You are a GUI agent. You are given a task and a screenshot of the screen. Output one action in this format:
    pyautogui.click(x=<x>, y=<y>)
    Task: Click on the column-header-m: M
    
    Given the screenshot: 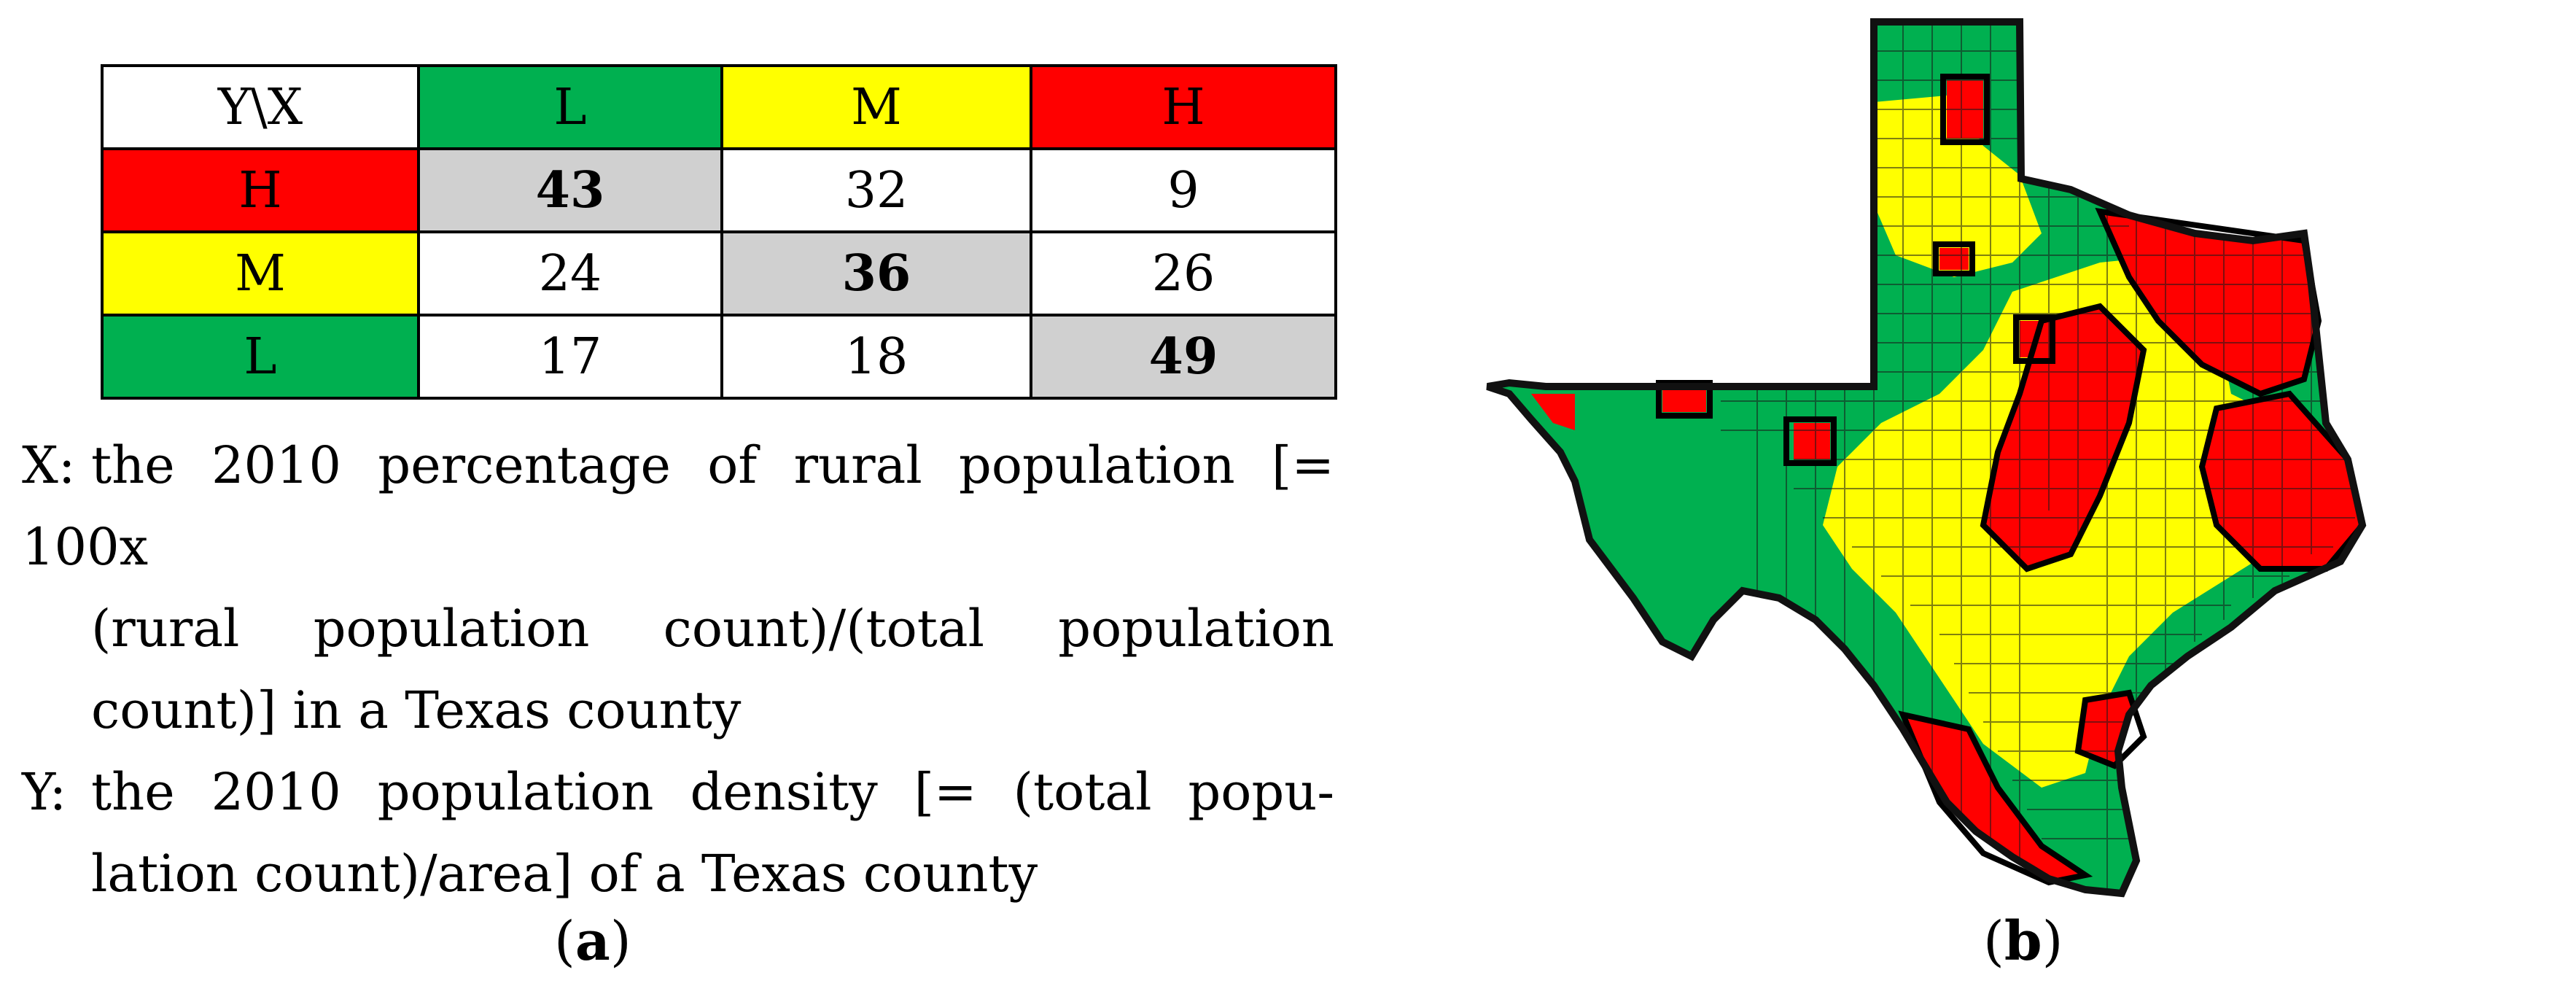 What is the action you would take?
    pyautogui.click(x=876, y=107)
    